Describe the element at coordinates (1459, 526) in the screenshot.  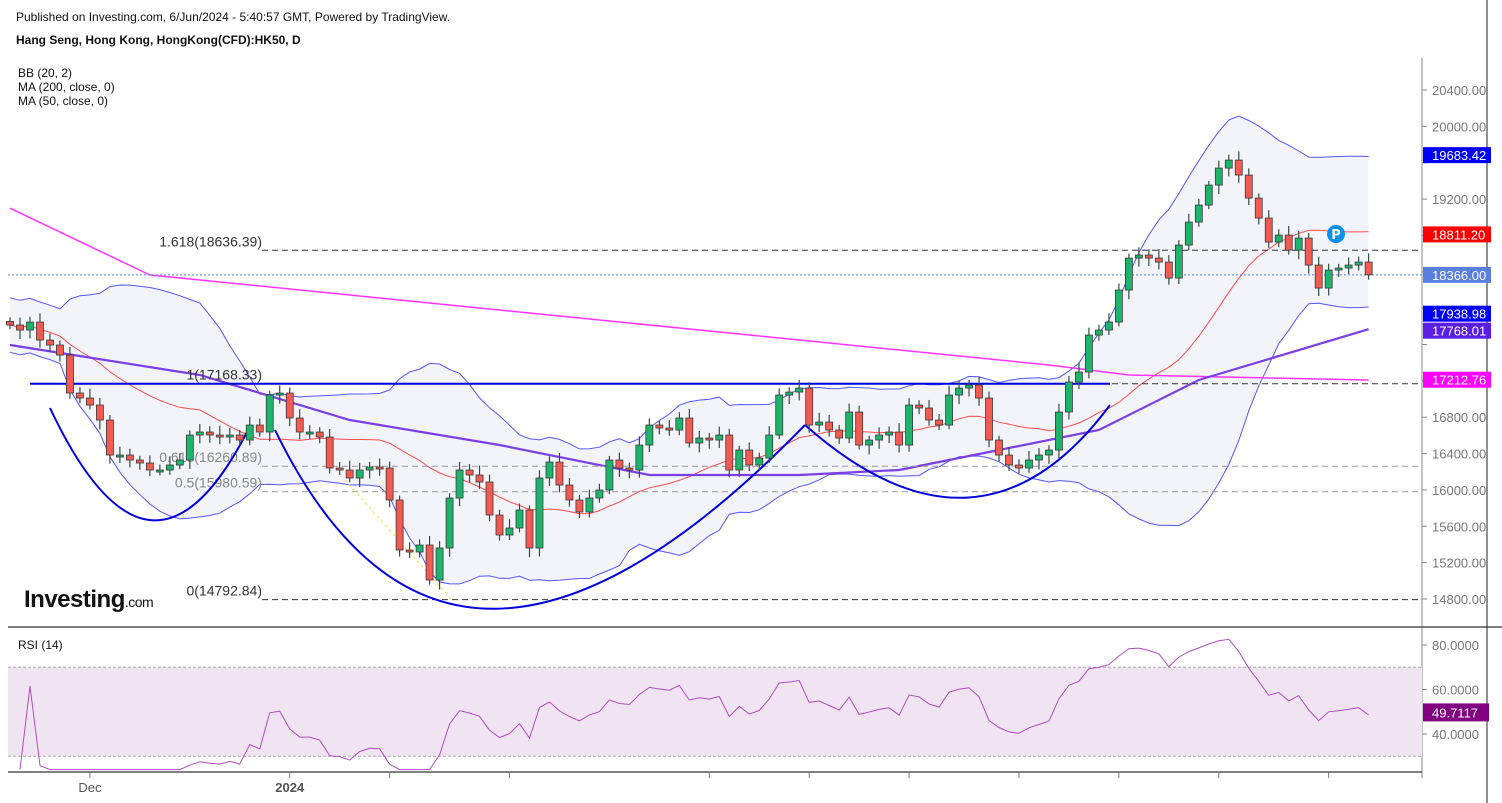
I see `price-tick-label: 15600.00` at that location.